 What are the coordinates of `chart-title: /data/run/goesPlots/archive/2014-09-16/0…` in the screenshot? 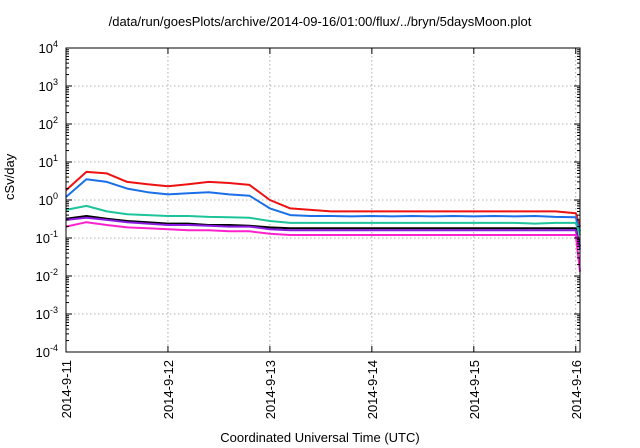 It's located at (320, 21).